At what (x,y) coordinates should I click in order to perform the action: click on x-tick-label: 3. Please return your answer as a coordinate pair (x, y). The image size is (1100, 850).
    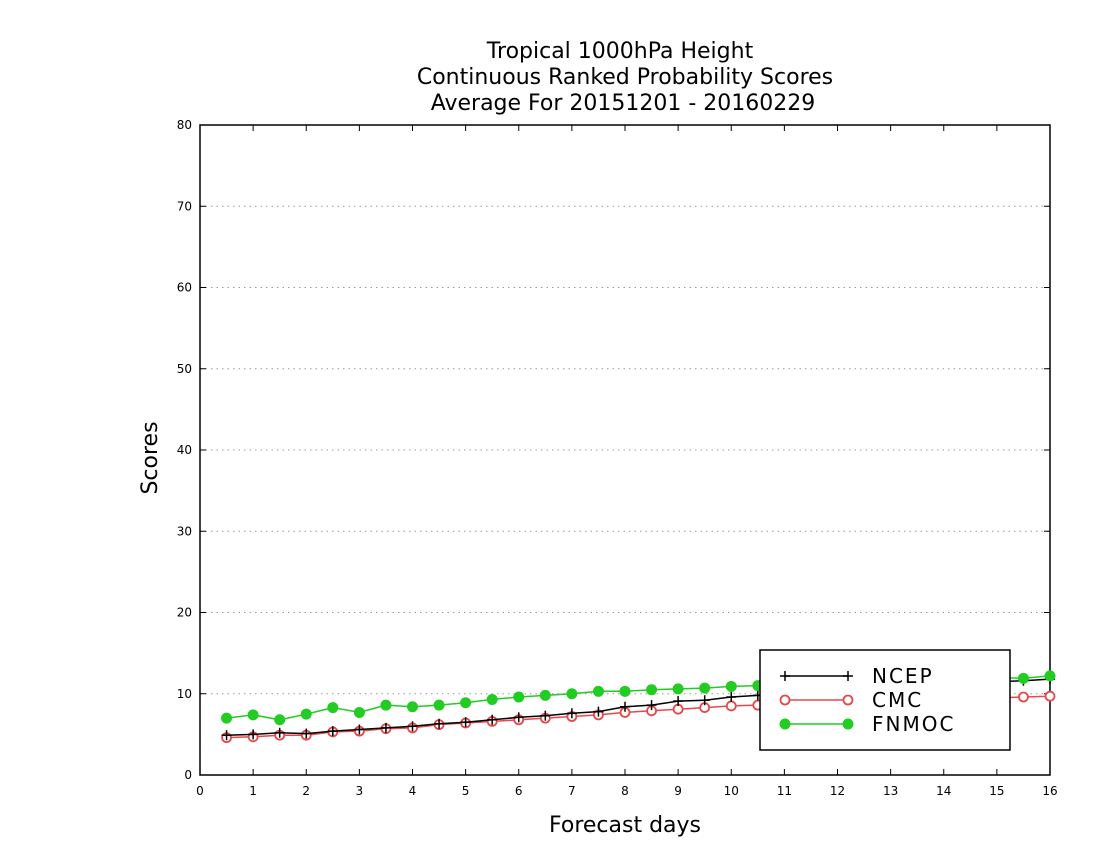
    Looking at the image, I should click on (360, 791).